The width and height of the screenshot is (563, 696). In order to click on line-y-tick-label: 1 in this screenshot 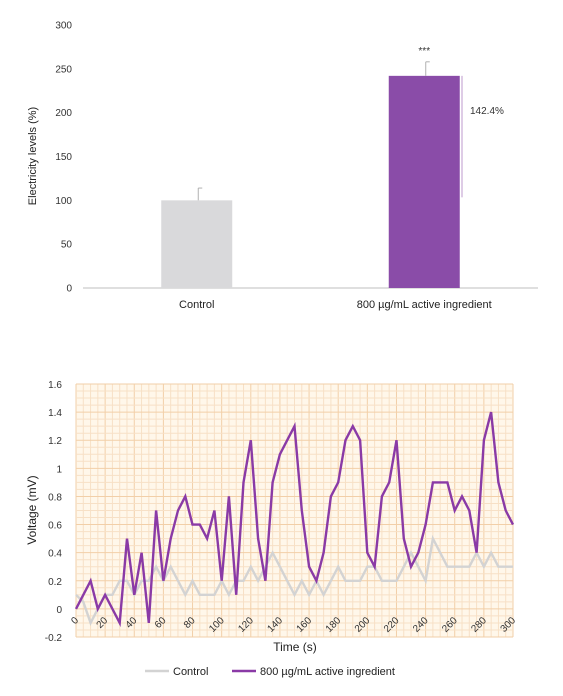, I will do `click(59, 469)`.